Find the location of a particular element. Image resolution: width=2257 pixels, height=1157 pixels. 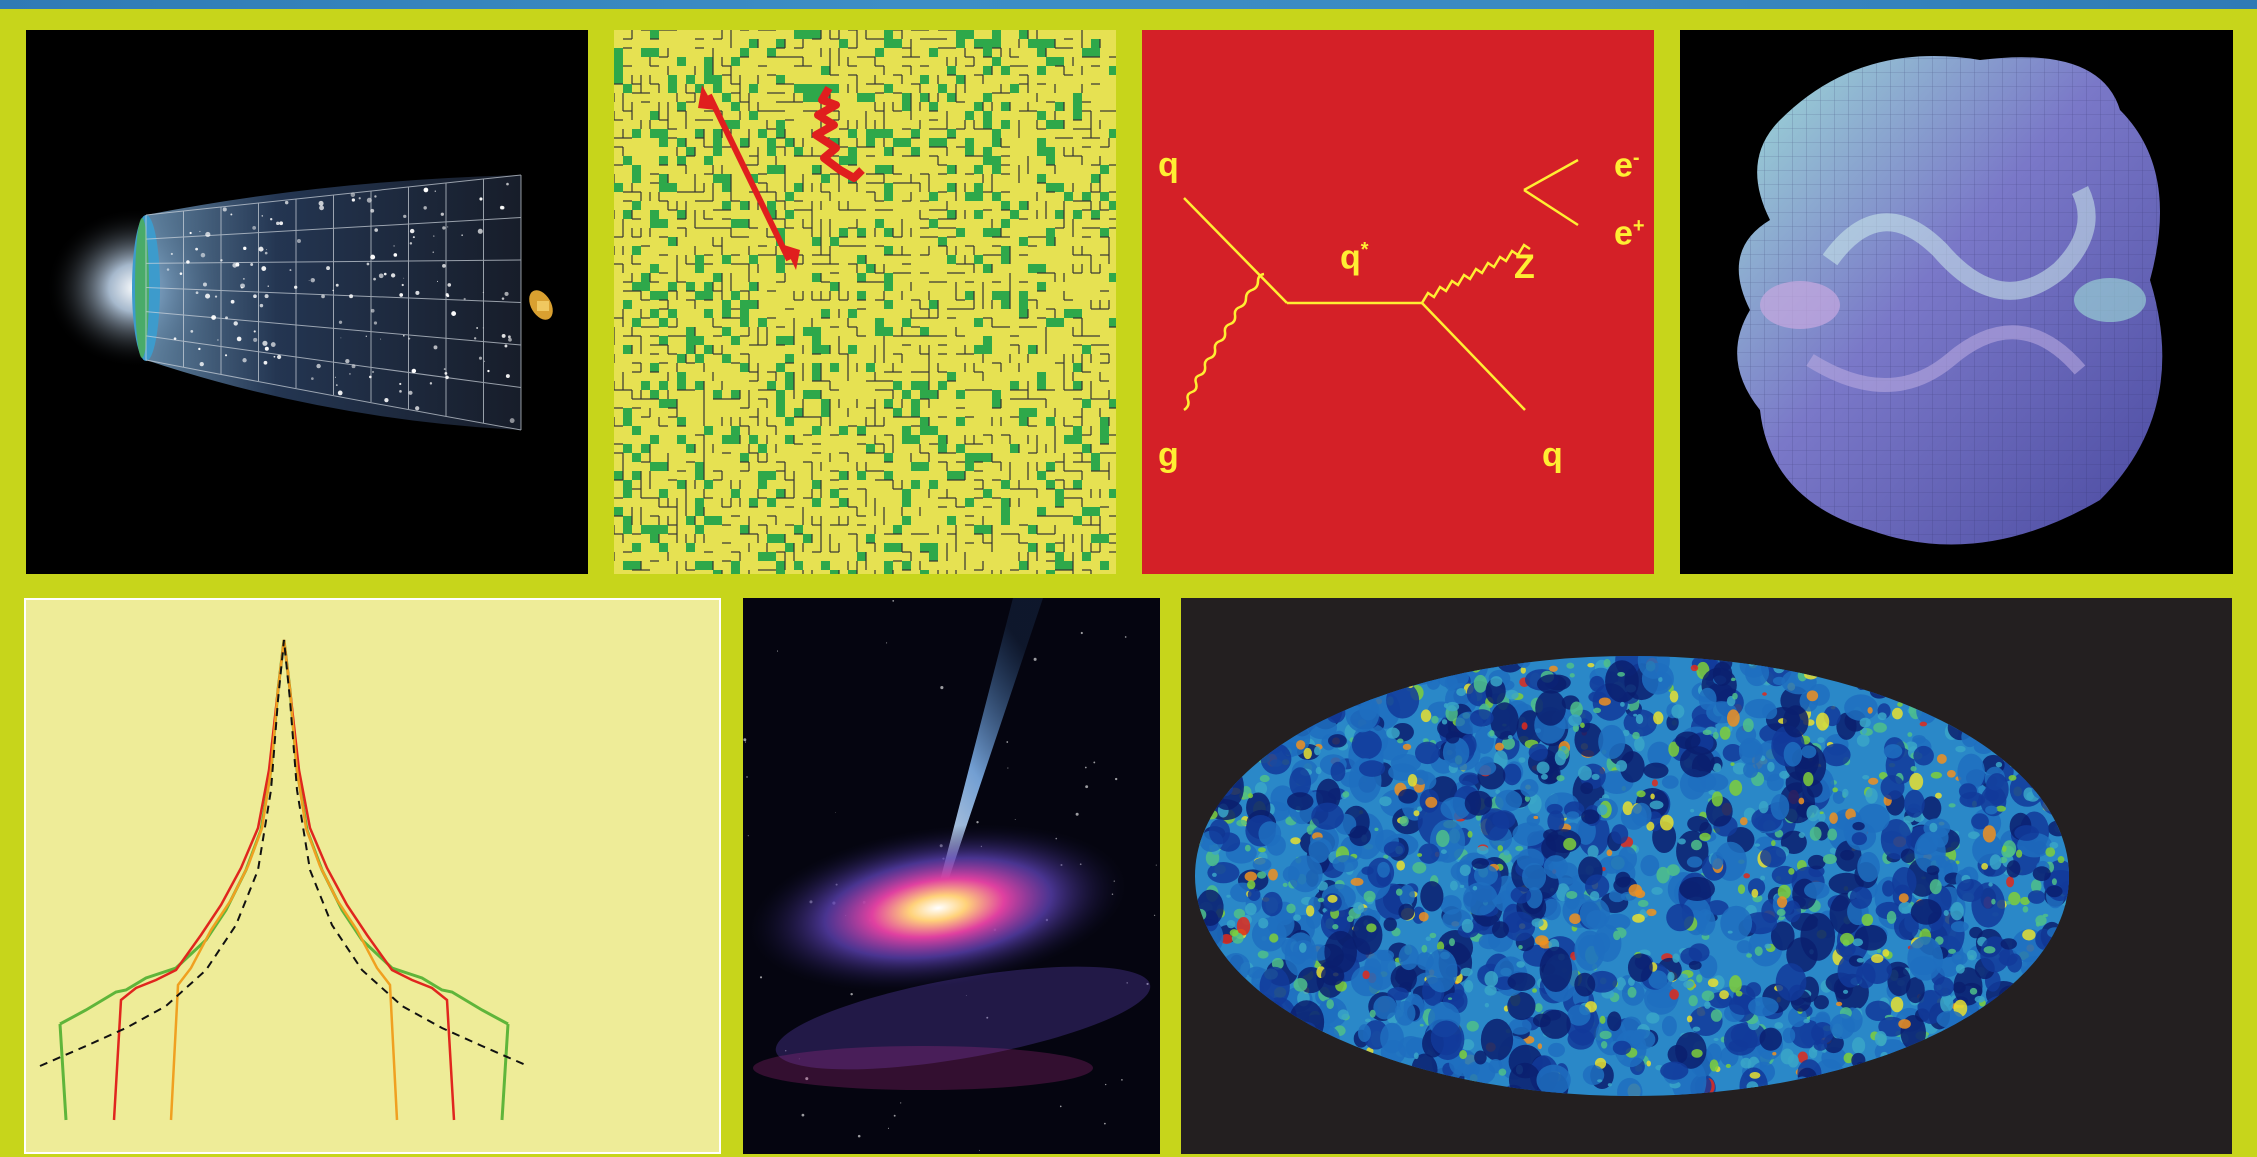

electron-line is located at coordinates (1551, 175).